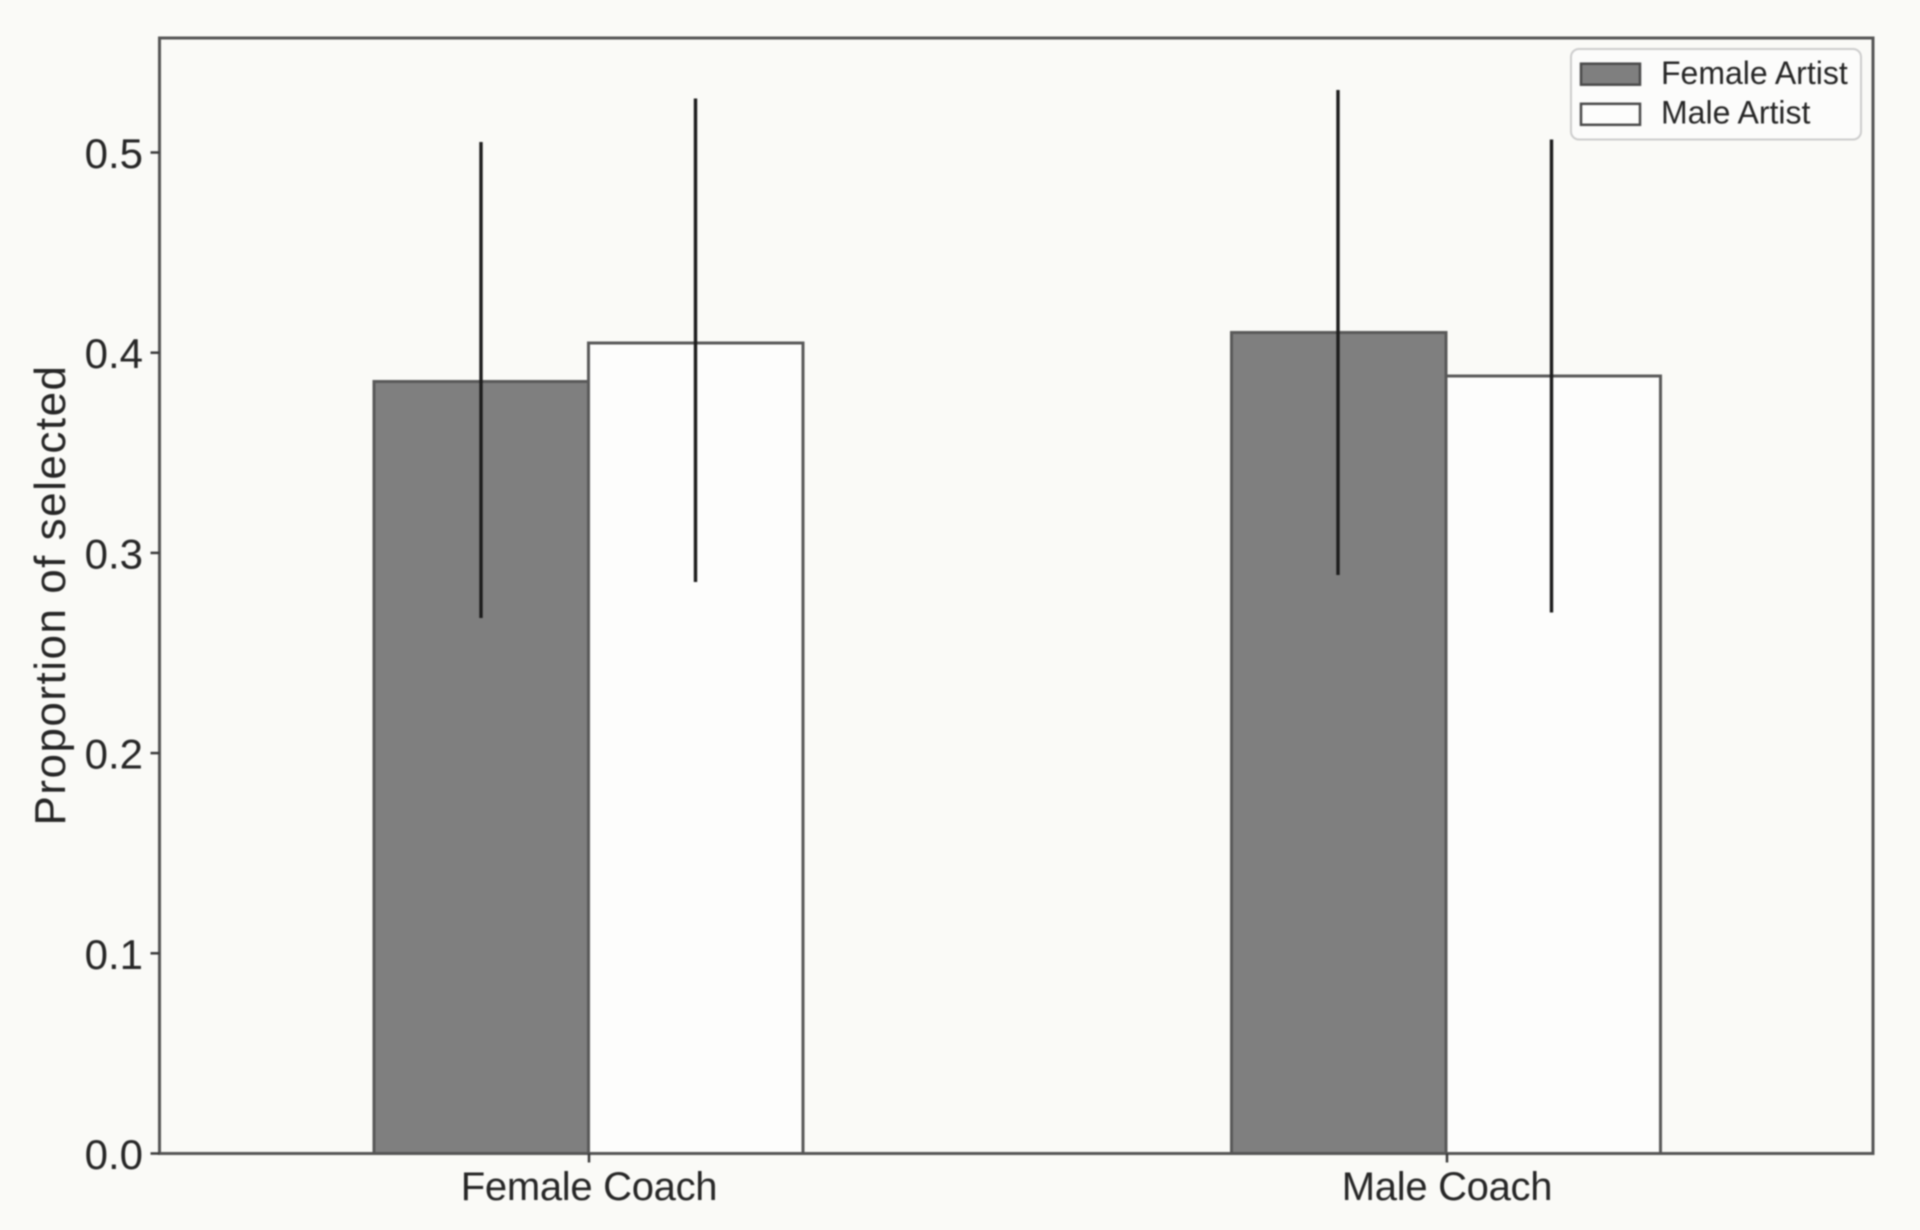 This screenshot has height=1230, width=1920. Describe the element at coordinates (1754, 73) in the screenshot. I see `svg-text: Female Artist` at that location.